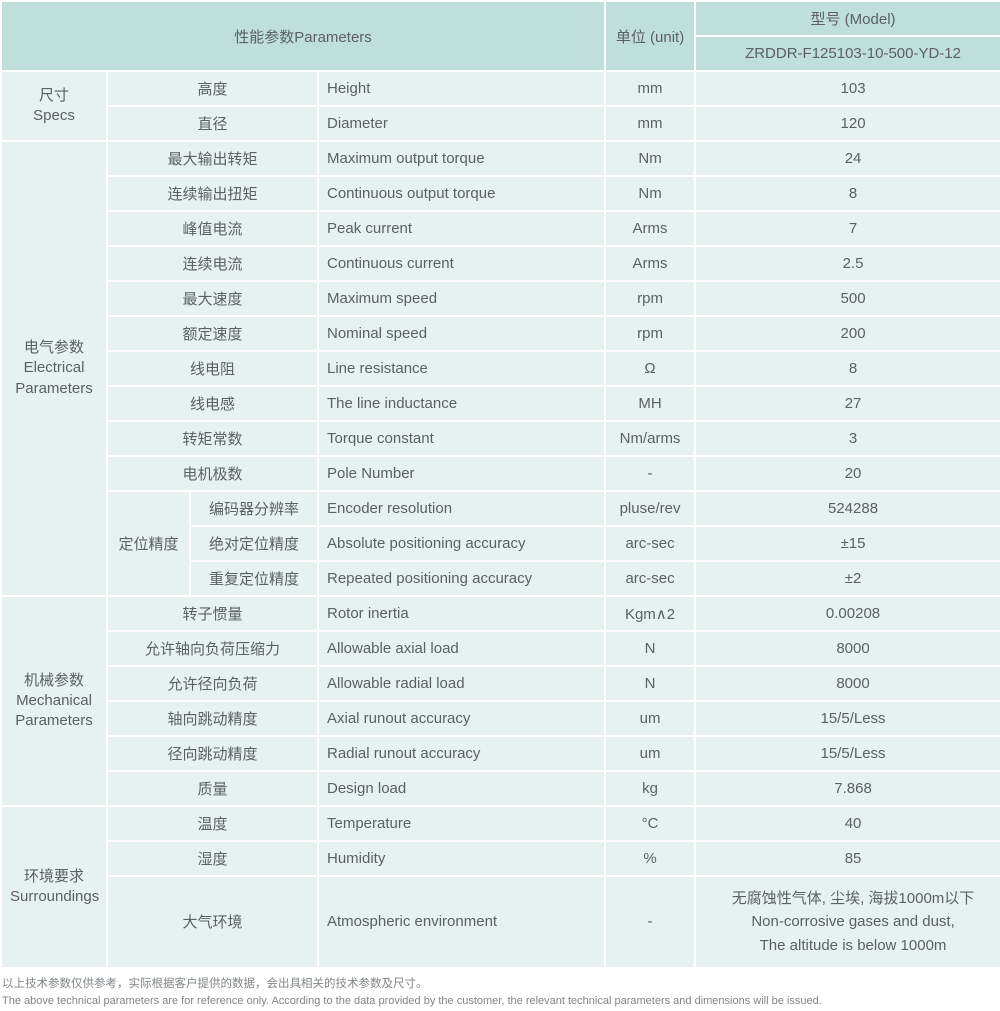 This screenshot has width=1000, height=1011. What do you see at coordinates (462, 403) in the screenshot?
I see `row-name-en: The line inductance` at bounding box center [462, 403].